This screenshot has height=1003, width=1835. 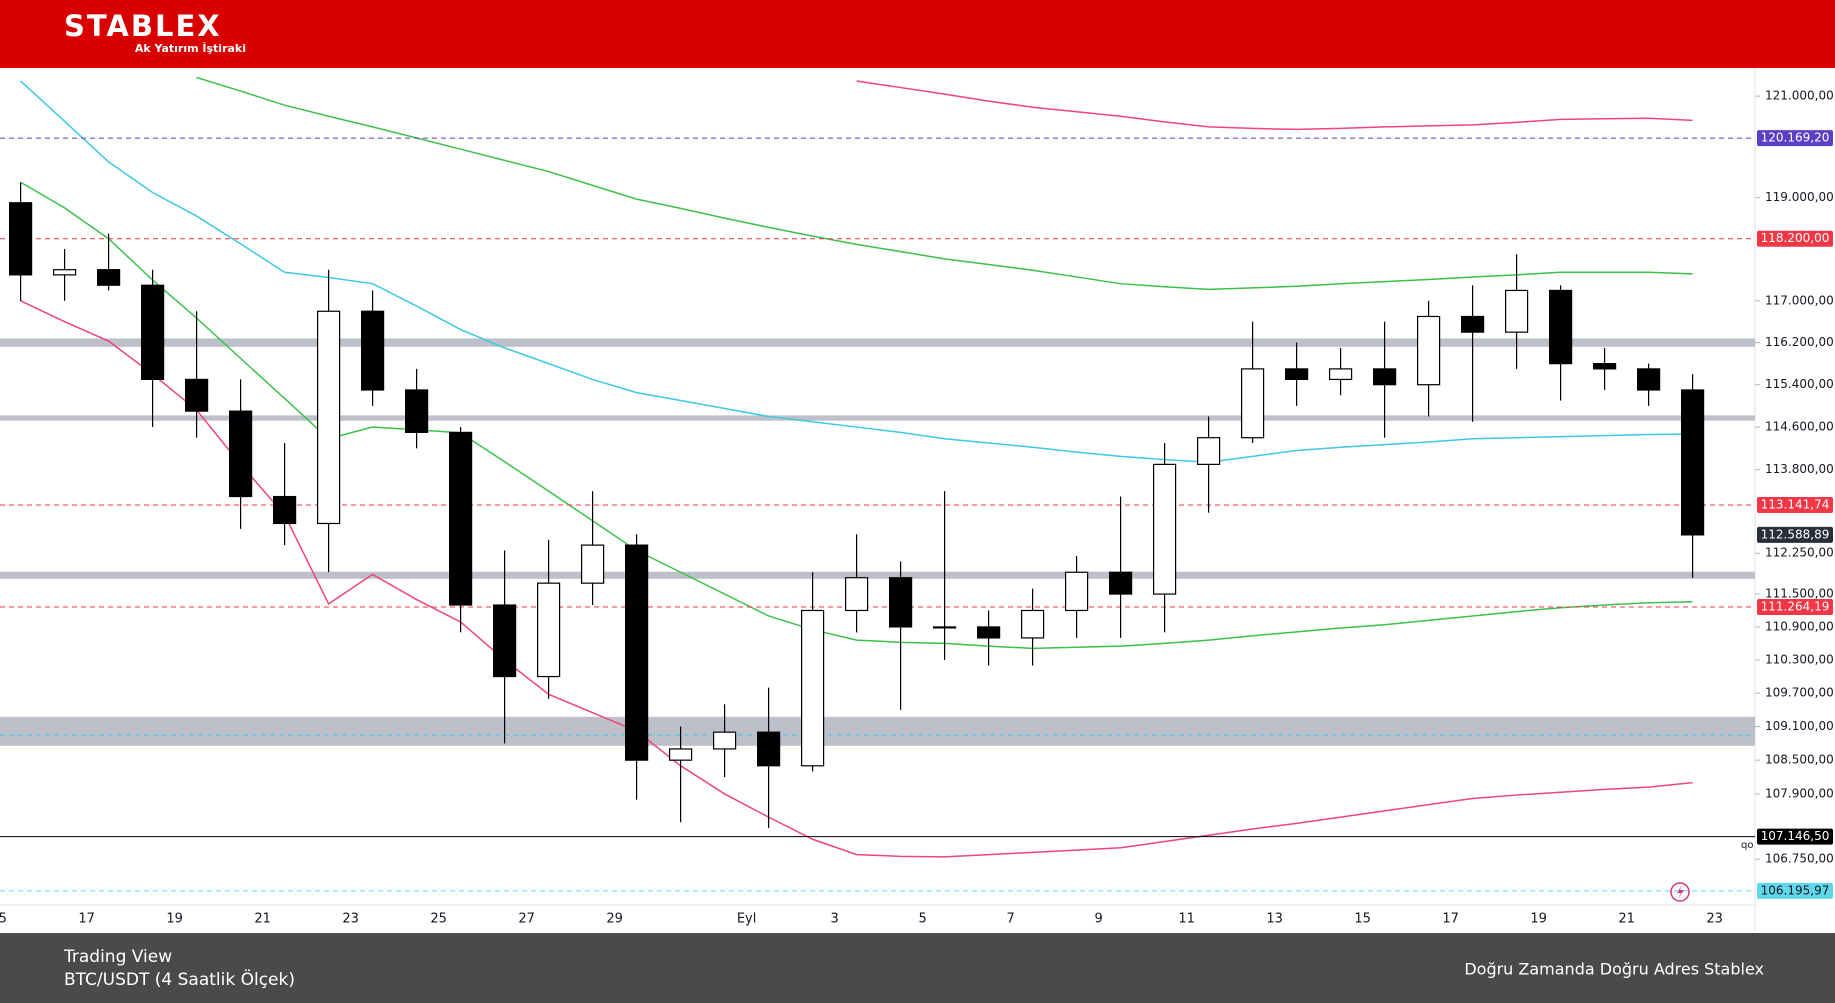 I want to click on tagline: Ak Yatırım İştiraki, so click(x=190, y=48).